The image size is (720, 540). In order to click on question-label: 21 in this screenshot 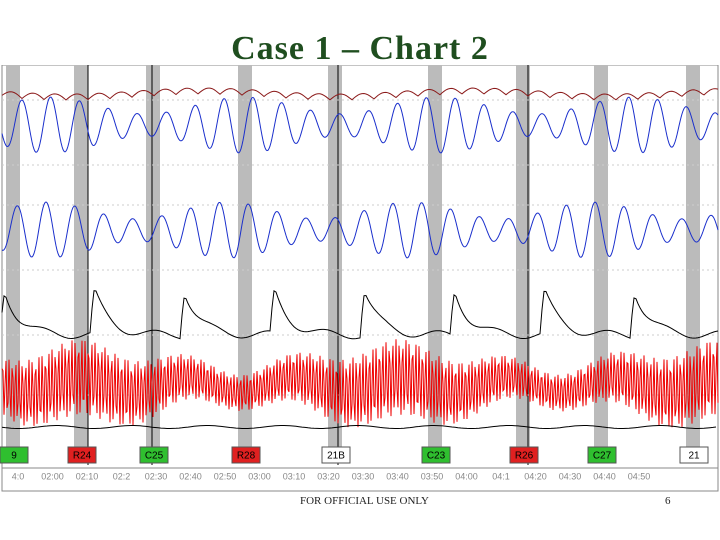, I will do `click(694, 456)`.